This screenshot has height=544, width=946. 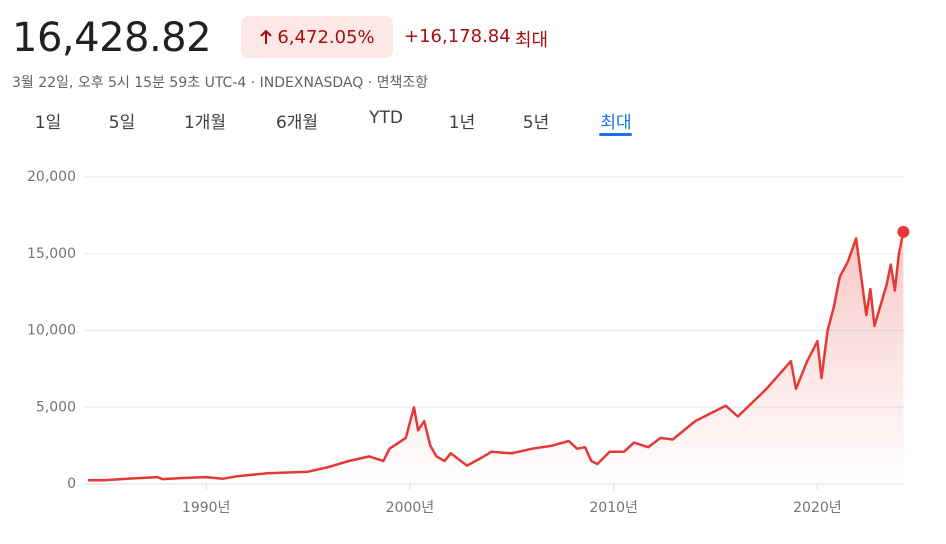 I want to click on last-point, so click(x=903, y=231).